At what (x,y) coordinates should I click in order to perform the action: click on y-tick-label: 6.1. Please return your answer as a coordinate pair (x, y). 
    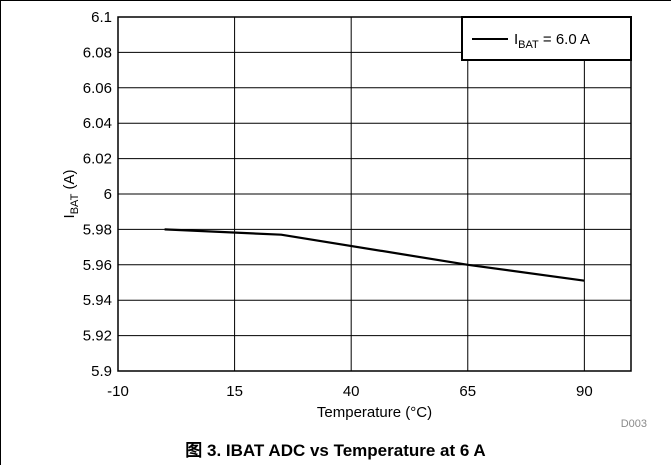
    Looking at the image, I should click on (101, 17).